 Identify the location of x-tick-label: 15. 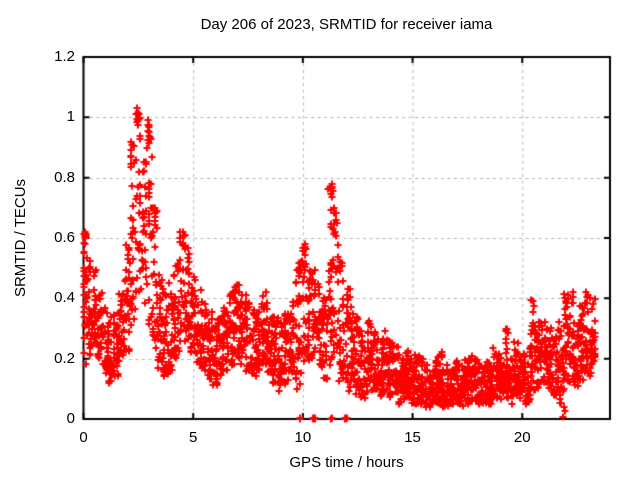
(412, 437).